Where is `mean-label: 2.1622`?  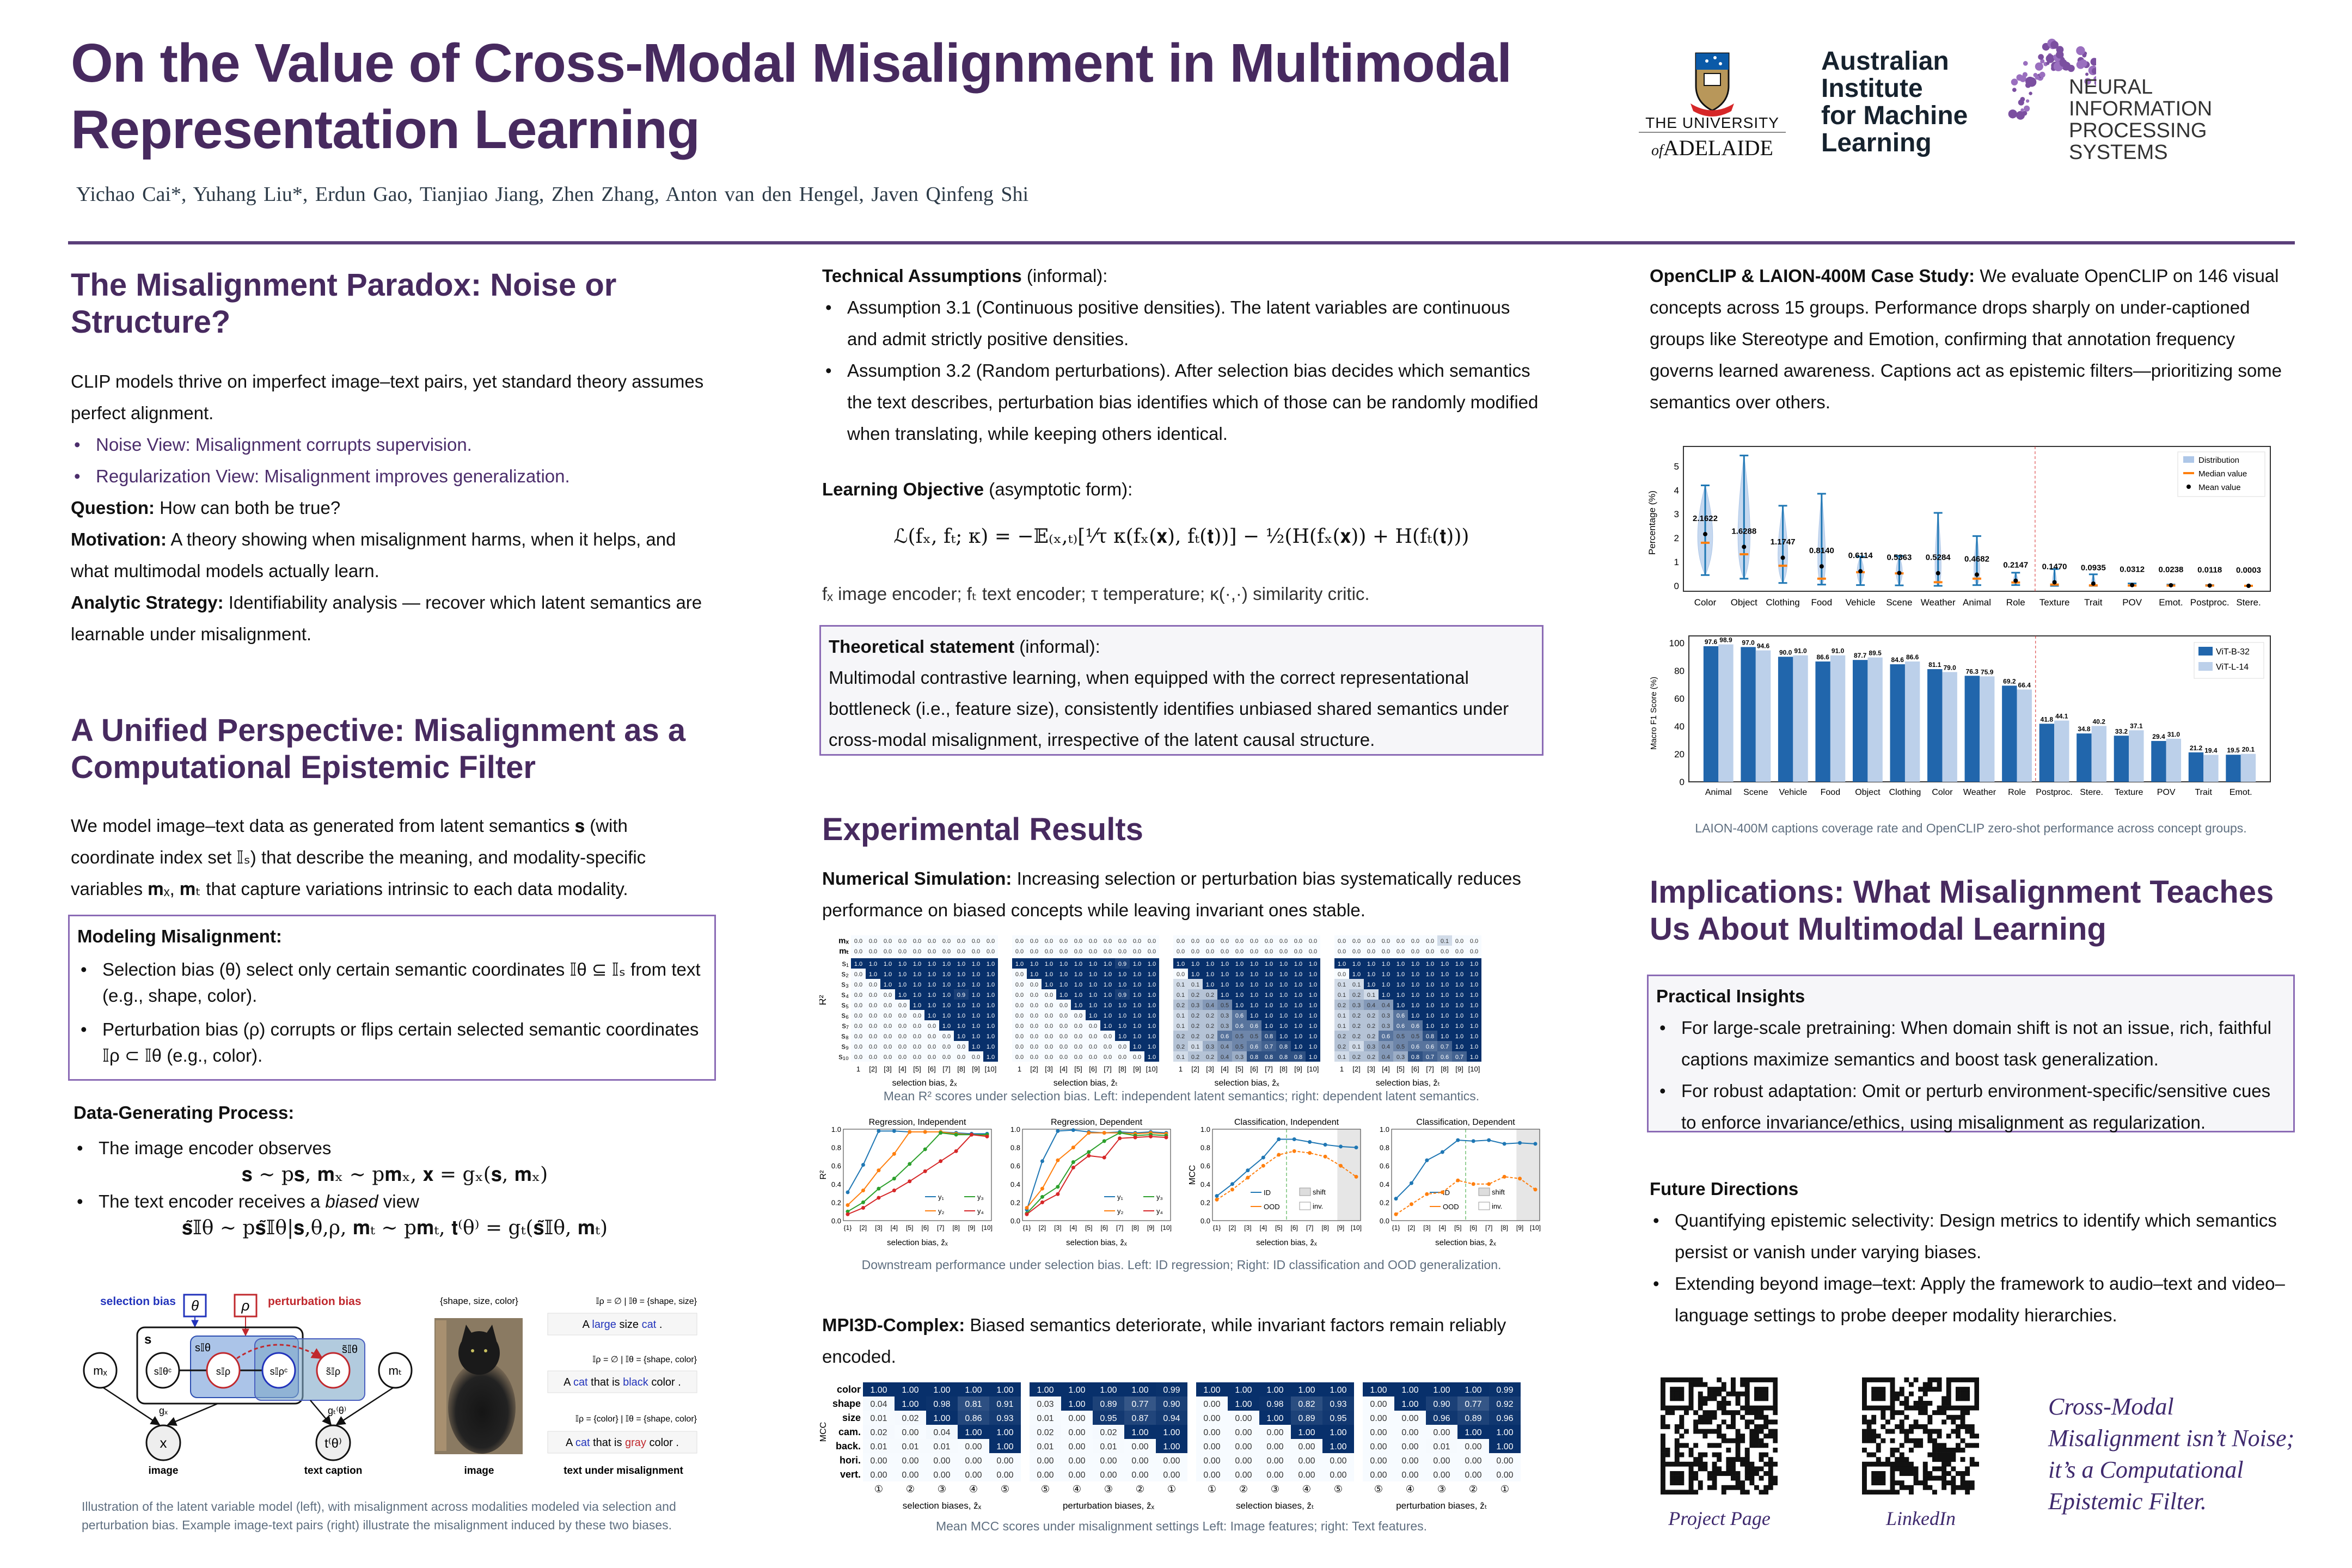 mean-label: 2.1622 is located at coordinates (1705, 518).